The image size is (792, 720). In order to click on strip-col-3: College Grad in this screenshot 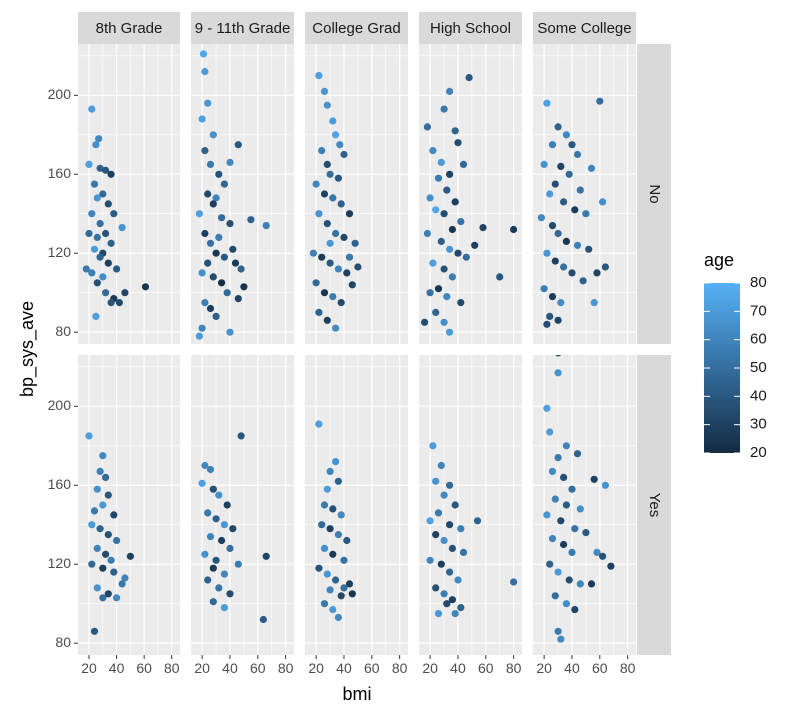, I will do `click(356, 28)`.